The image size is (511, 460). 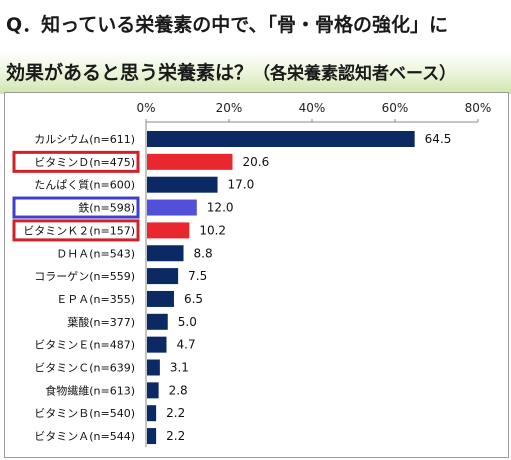 I want to click on x-tick-label: 80%, so click(x=478, y=108).